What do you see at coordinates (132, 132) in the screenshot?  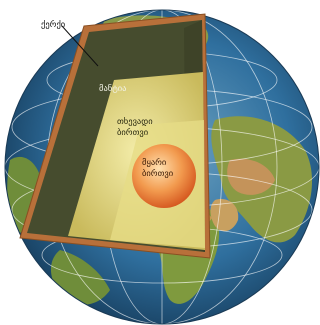 I see `outer-core-label-line2: ბირთვი` at bounding box center [132, 132].